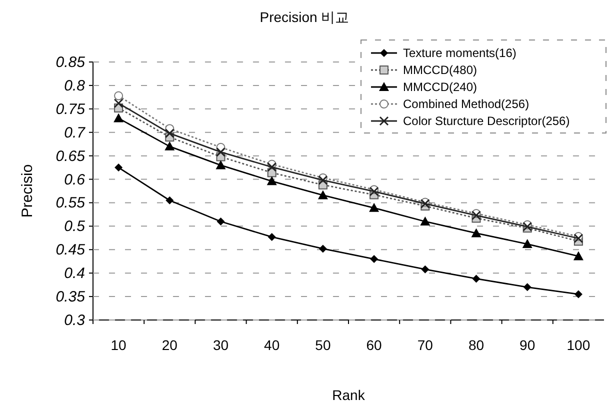  I want to click on y-tick-label: 0.35, so click(71, 297).